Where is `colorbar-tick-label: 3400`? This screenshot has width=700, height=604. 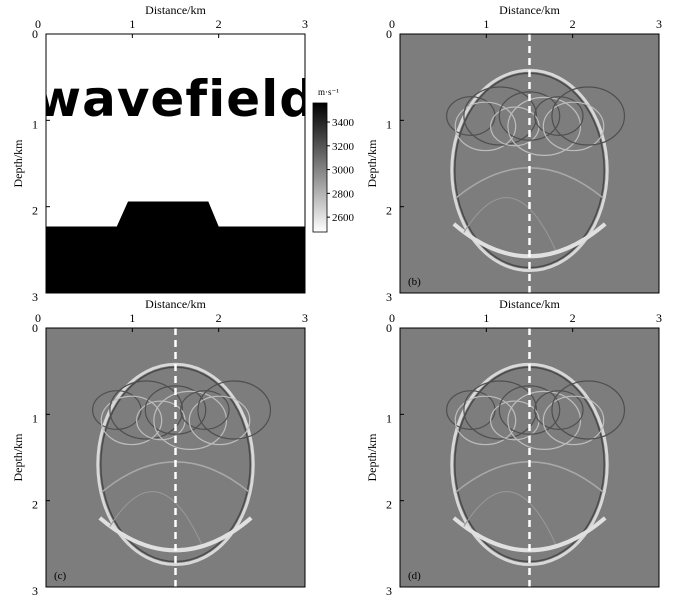
colorbar-tick-label: 3400 is located at coordinates (343, 123).